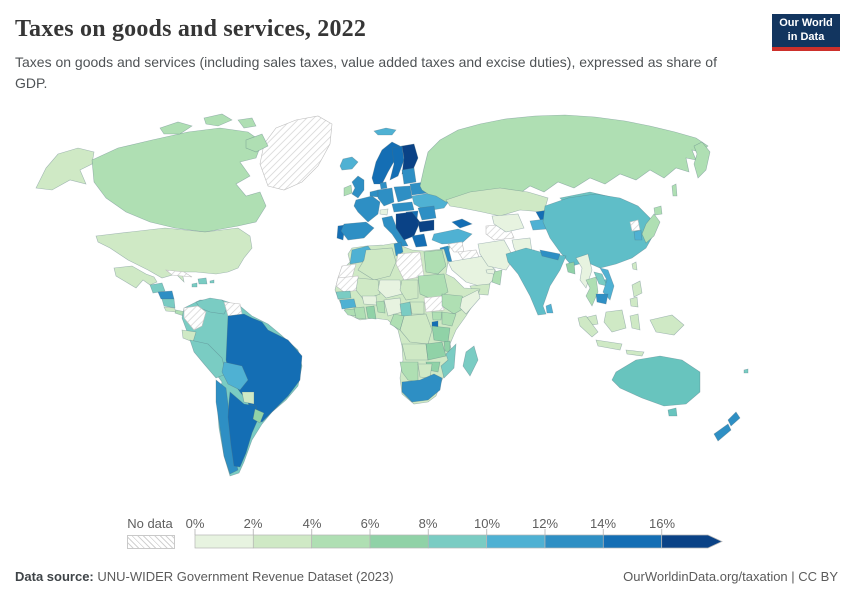 The height and width of the screenshot is (600, 850). What do you see at coordinates (422, 388) in the screenshot?
I see `country-south-africa` at bounding box center [422, 388].